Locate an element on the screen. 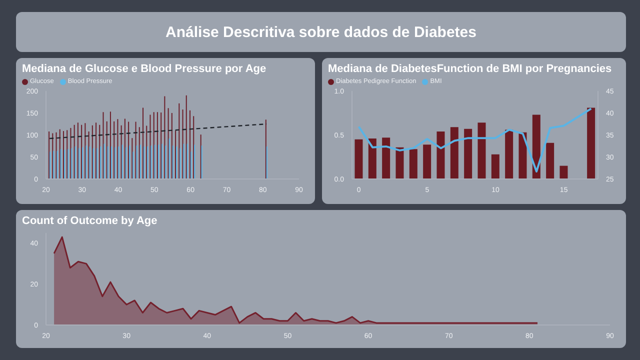 The width and height of the screenshot is (640, 360). chart-title: Count of Outcome by Age is located at coordinates (90, 221).